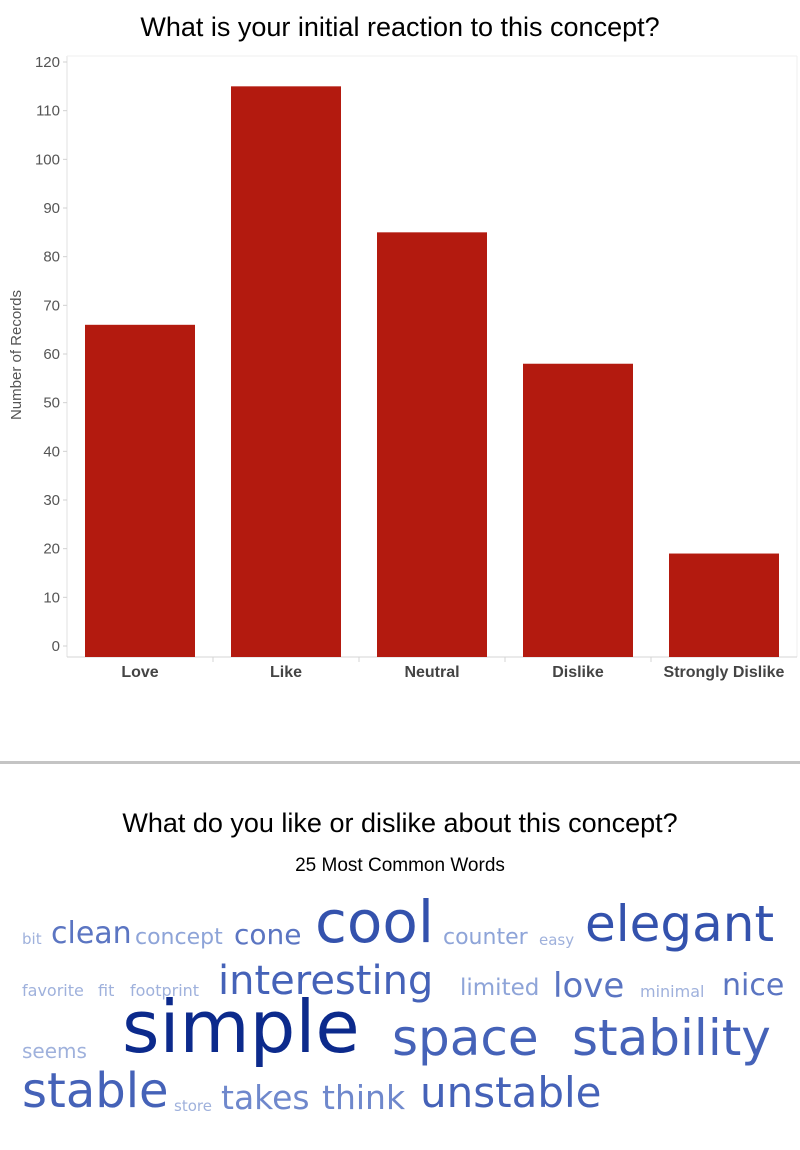  Describe the element at coordinates (286, 672) in the screenshot. I see `x-tick-label: Like` at that location.